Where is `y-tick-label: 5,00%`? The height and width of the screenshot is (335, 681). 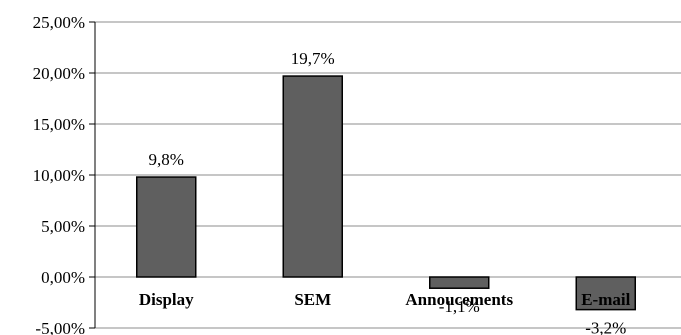 y-tick-label: 5,00% is located at coordinates (63, 226).